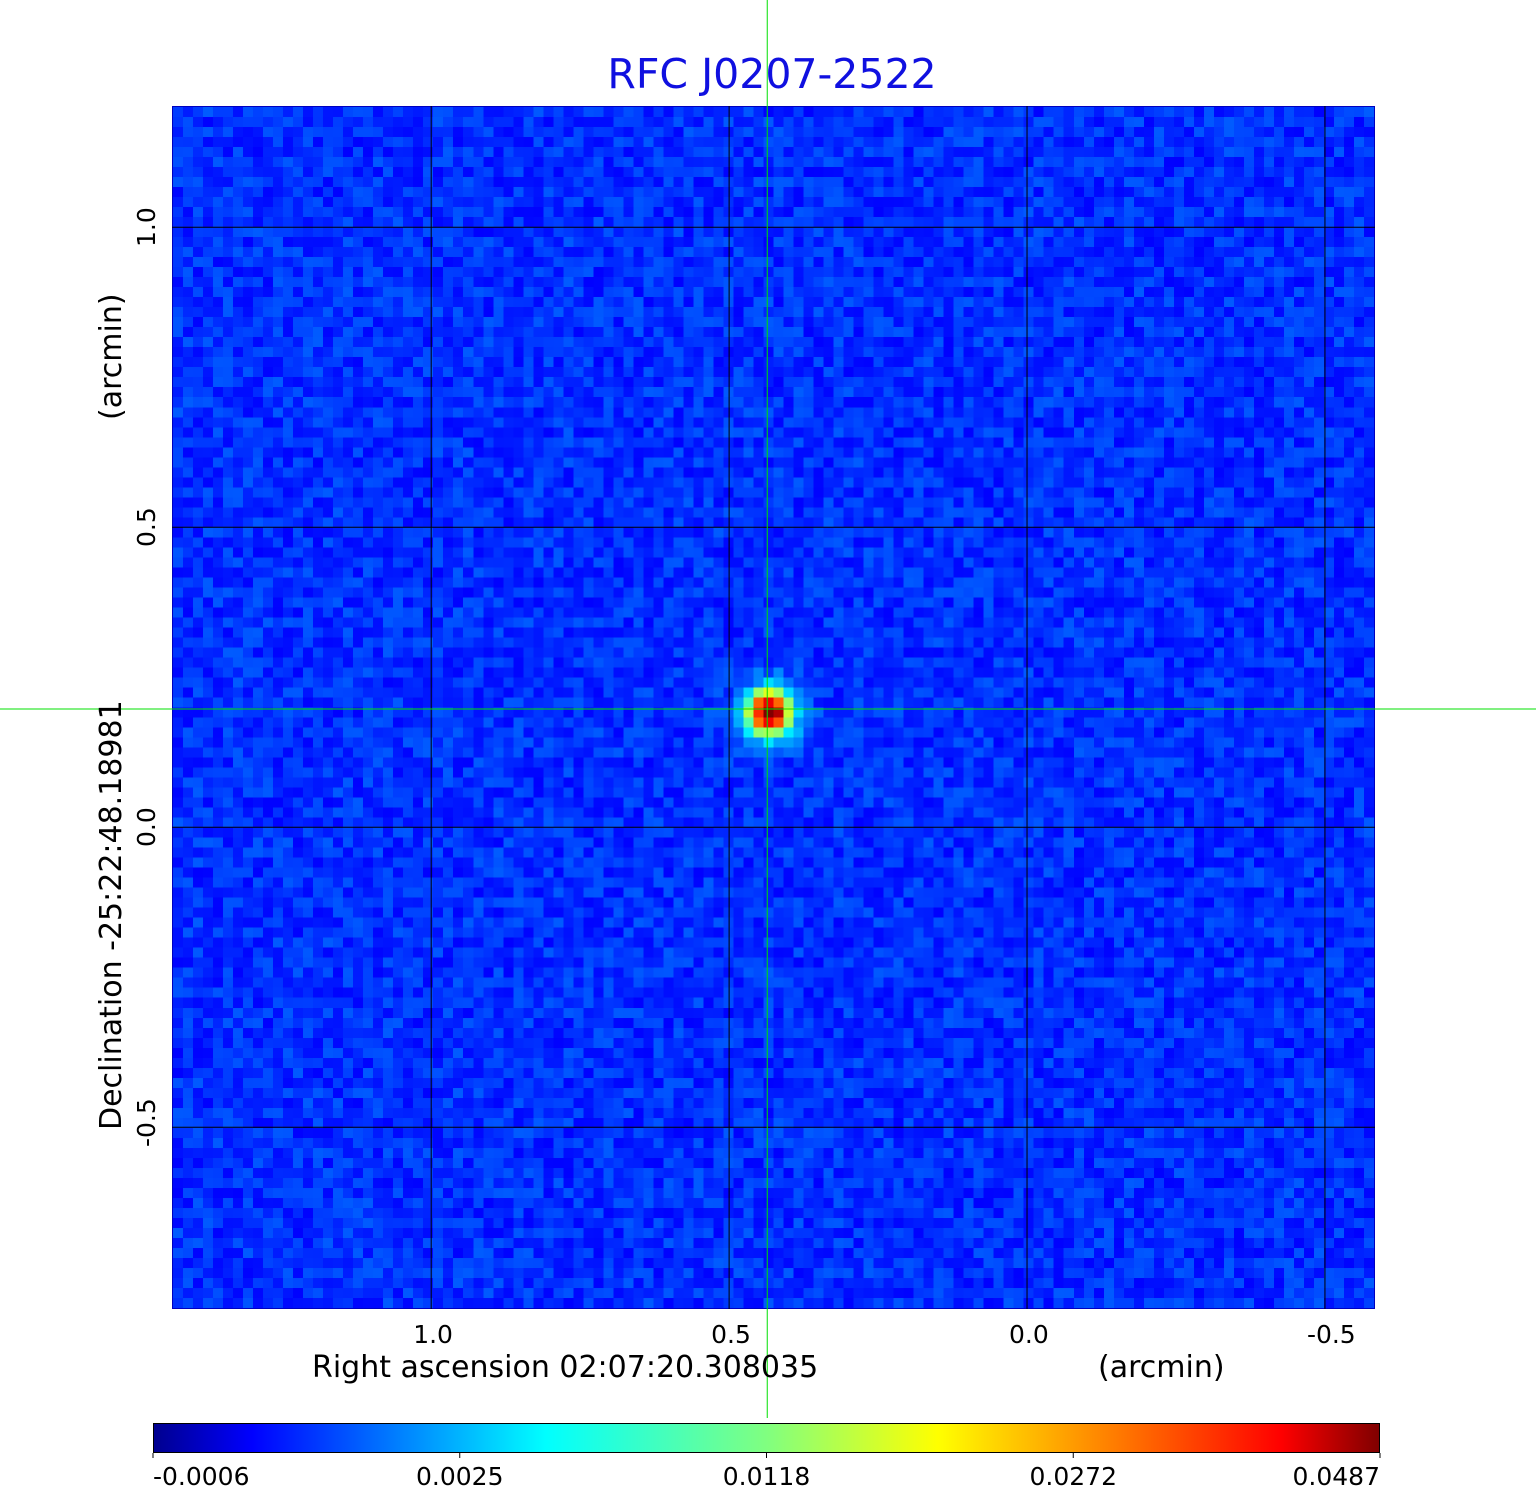 The image size is (1536, 1511). I want to click on x-tick-label: 1.0, so click(433, 1334).